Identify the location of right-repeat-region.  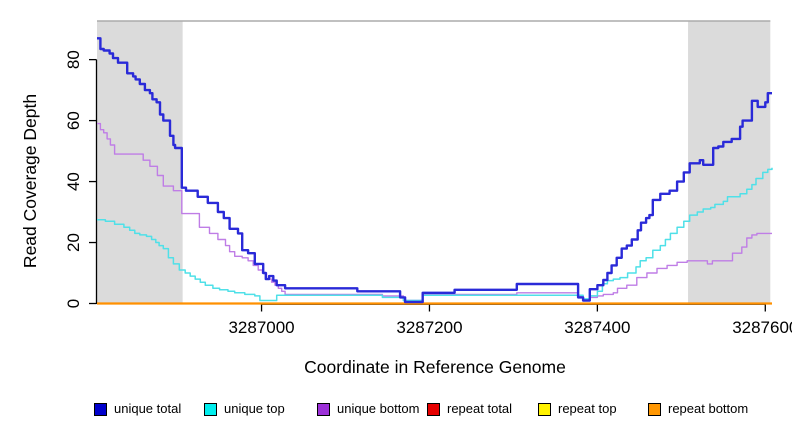
(729, 162).